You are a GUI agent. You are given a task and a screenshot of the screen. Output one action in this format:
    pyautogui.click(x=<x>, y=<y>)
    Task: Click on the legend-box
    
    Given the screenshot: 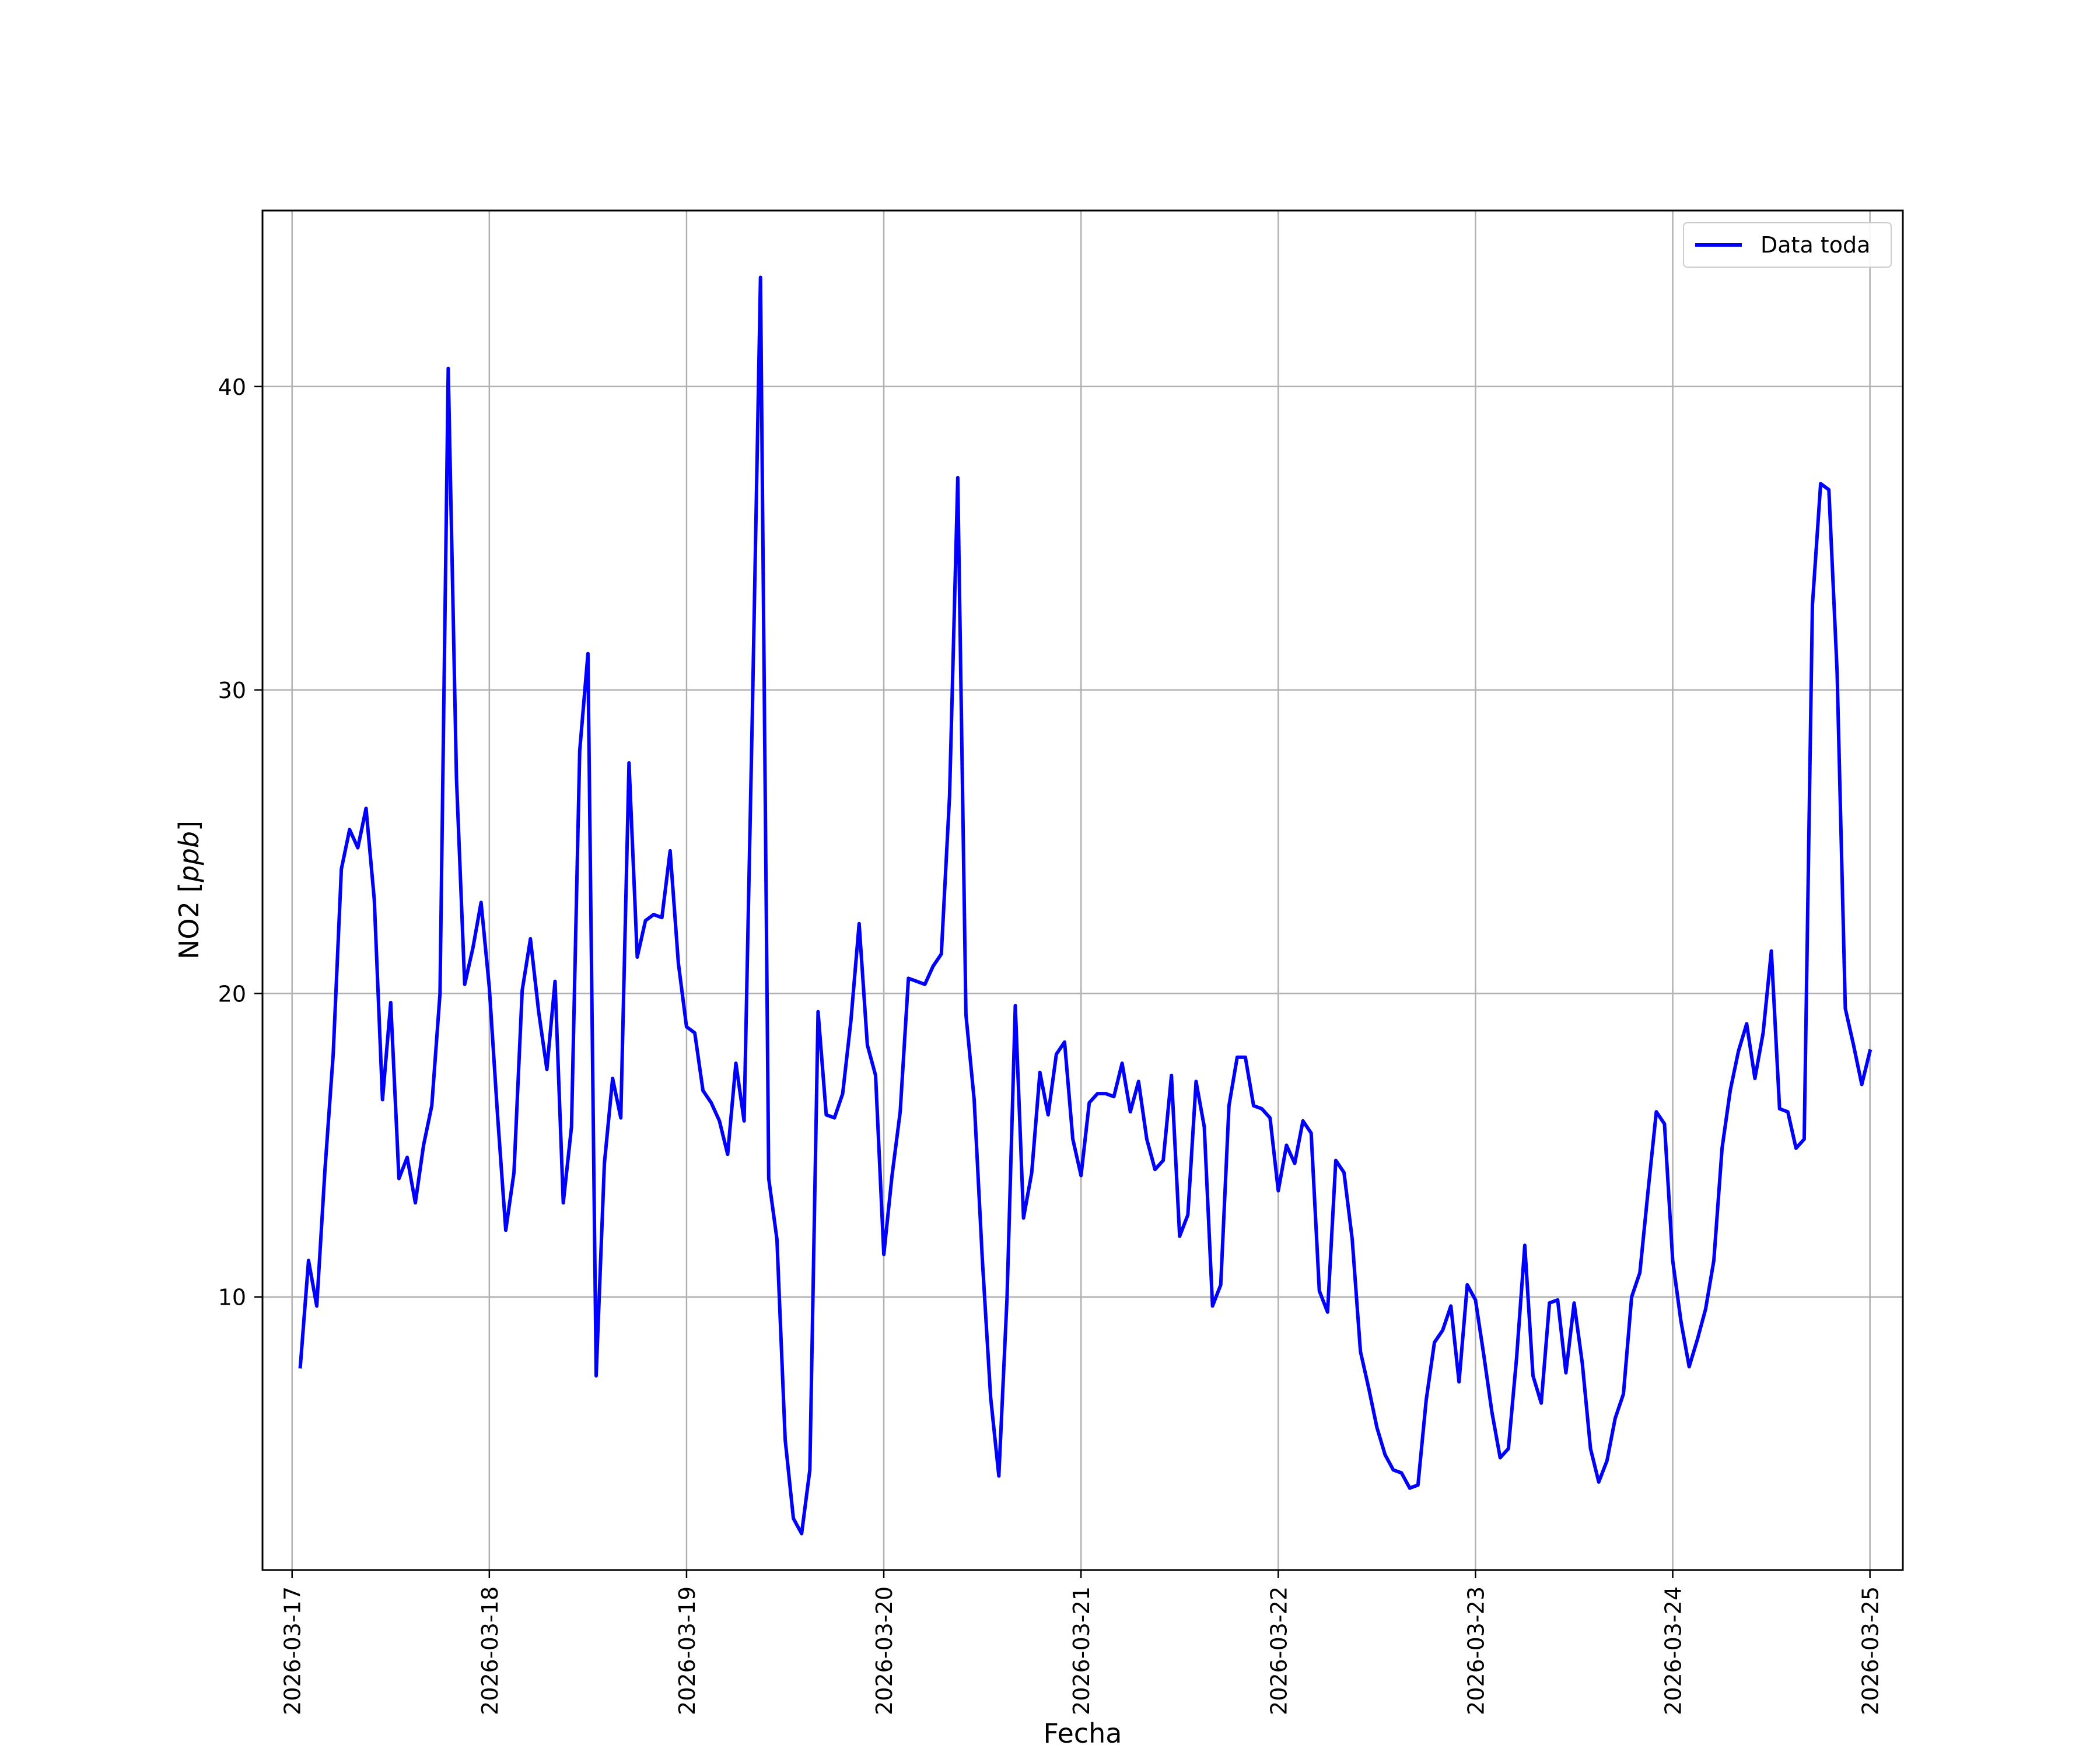 What is the action you would take?
    pyautogui.click(x=1787, y=245)
    